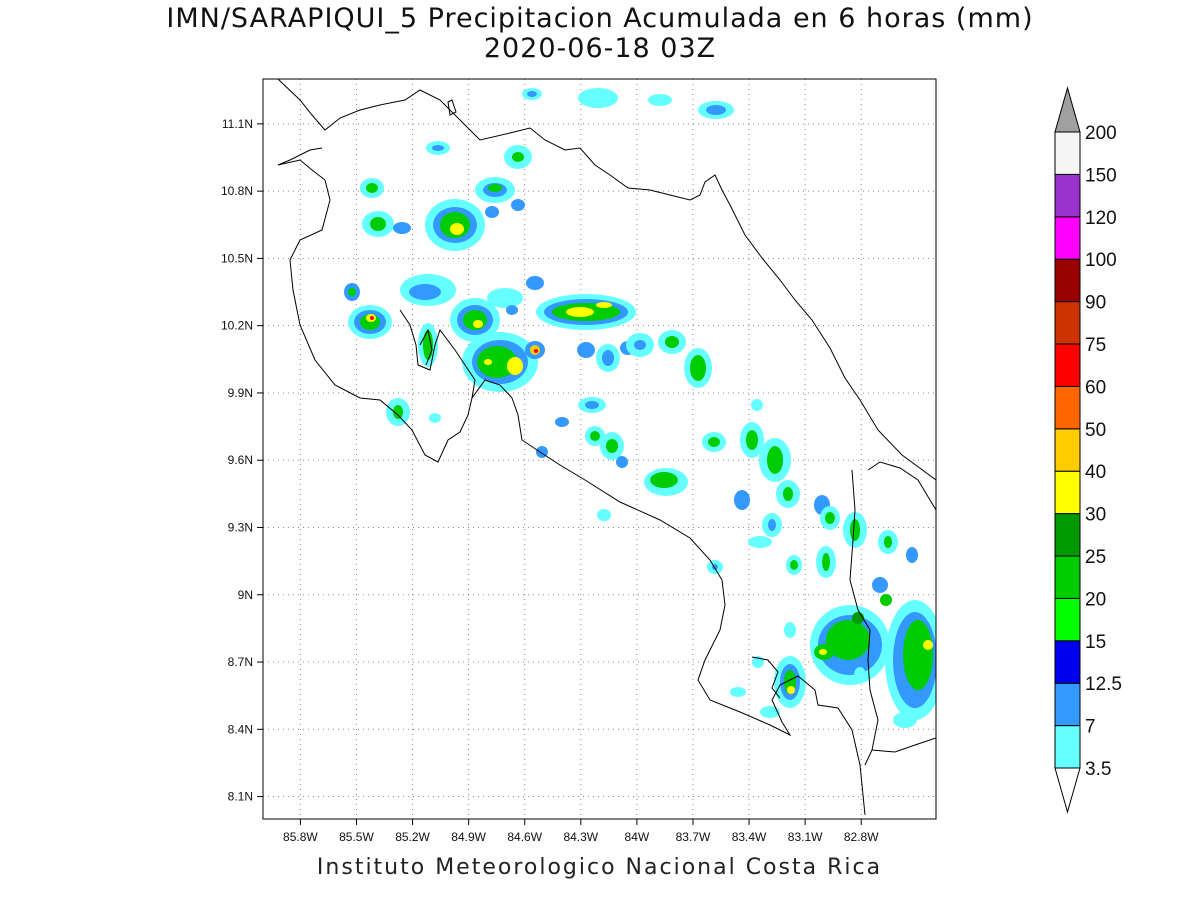  Describe the element at coordinates (1095, 599) in the screenshot. I see `colorbar-label: 20` at that location.